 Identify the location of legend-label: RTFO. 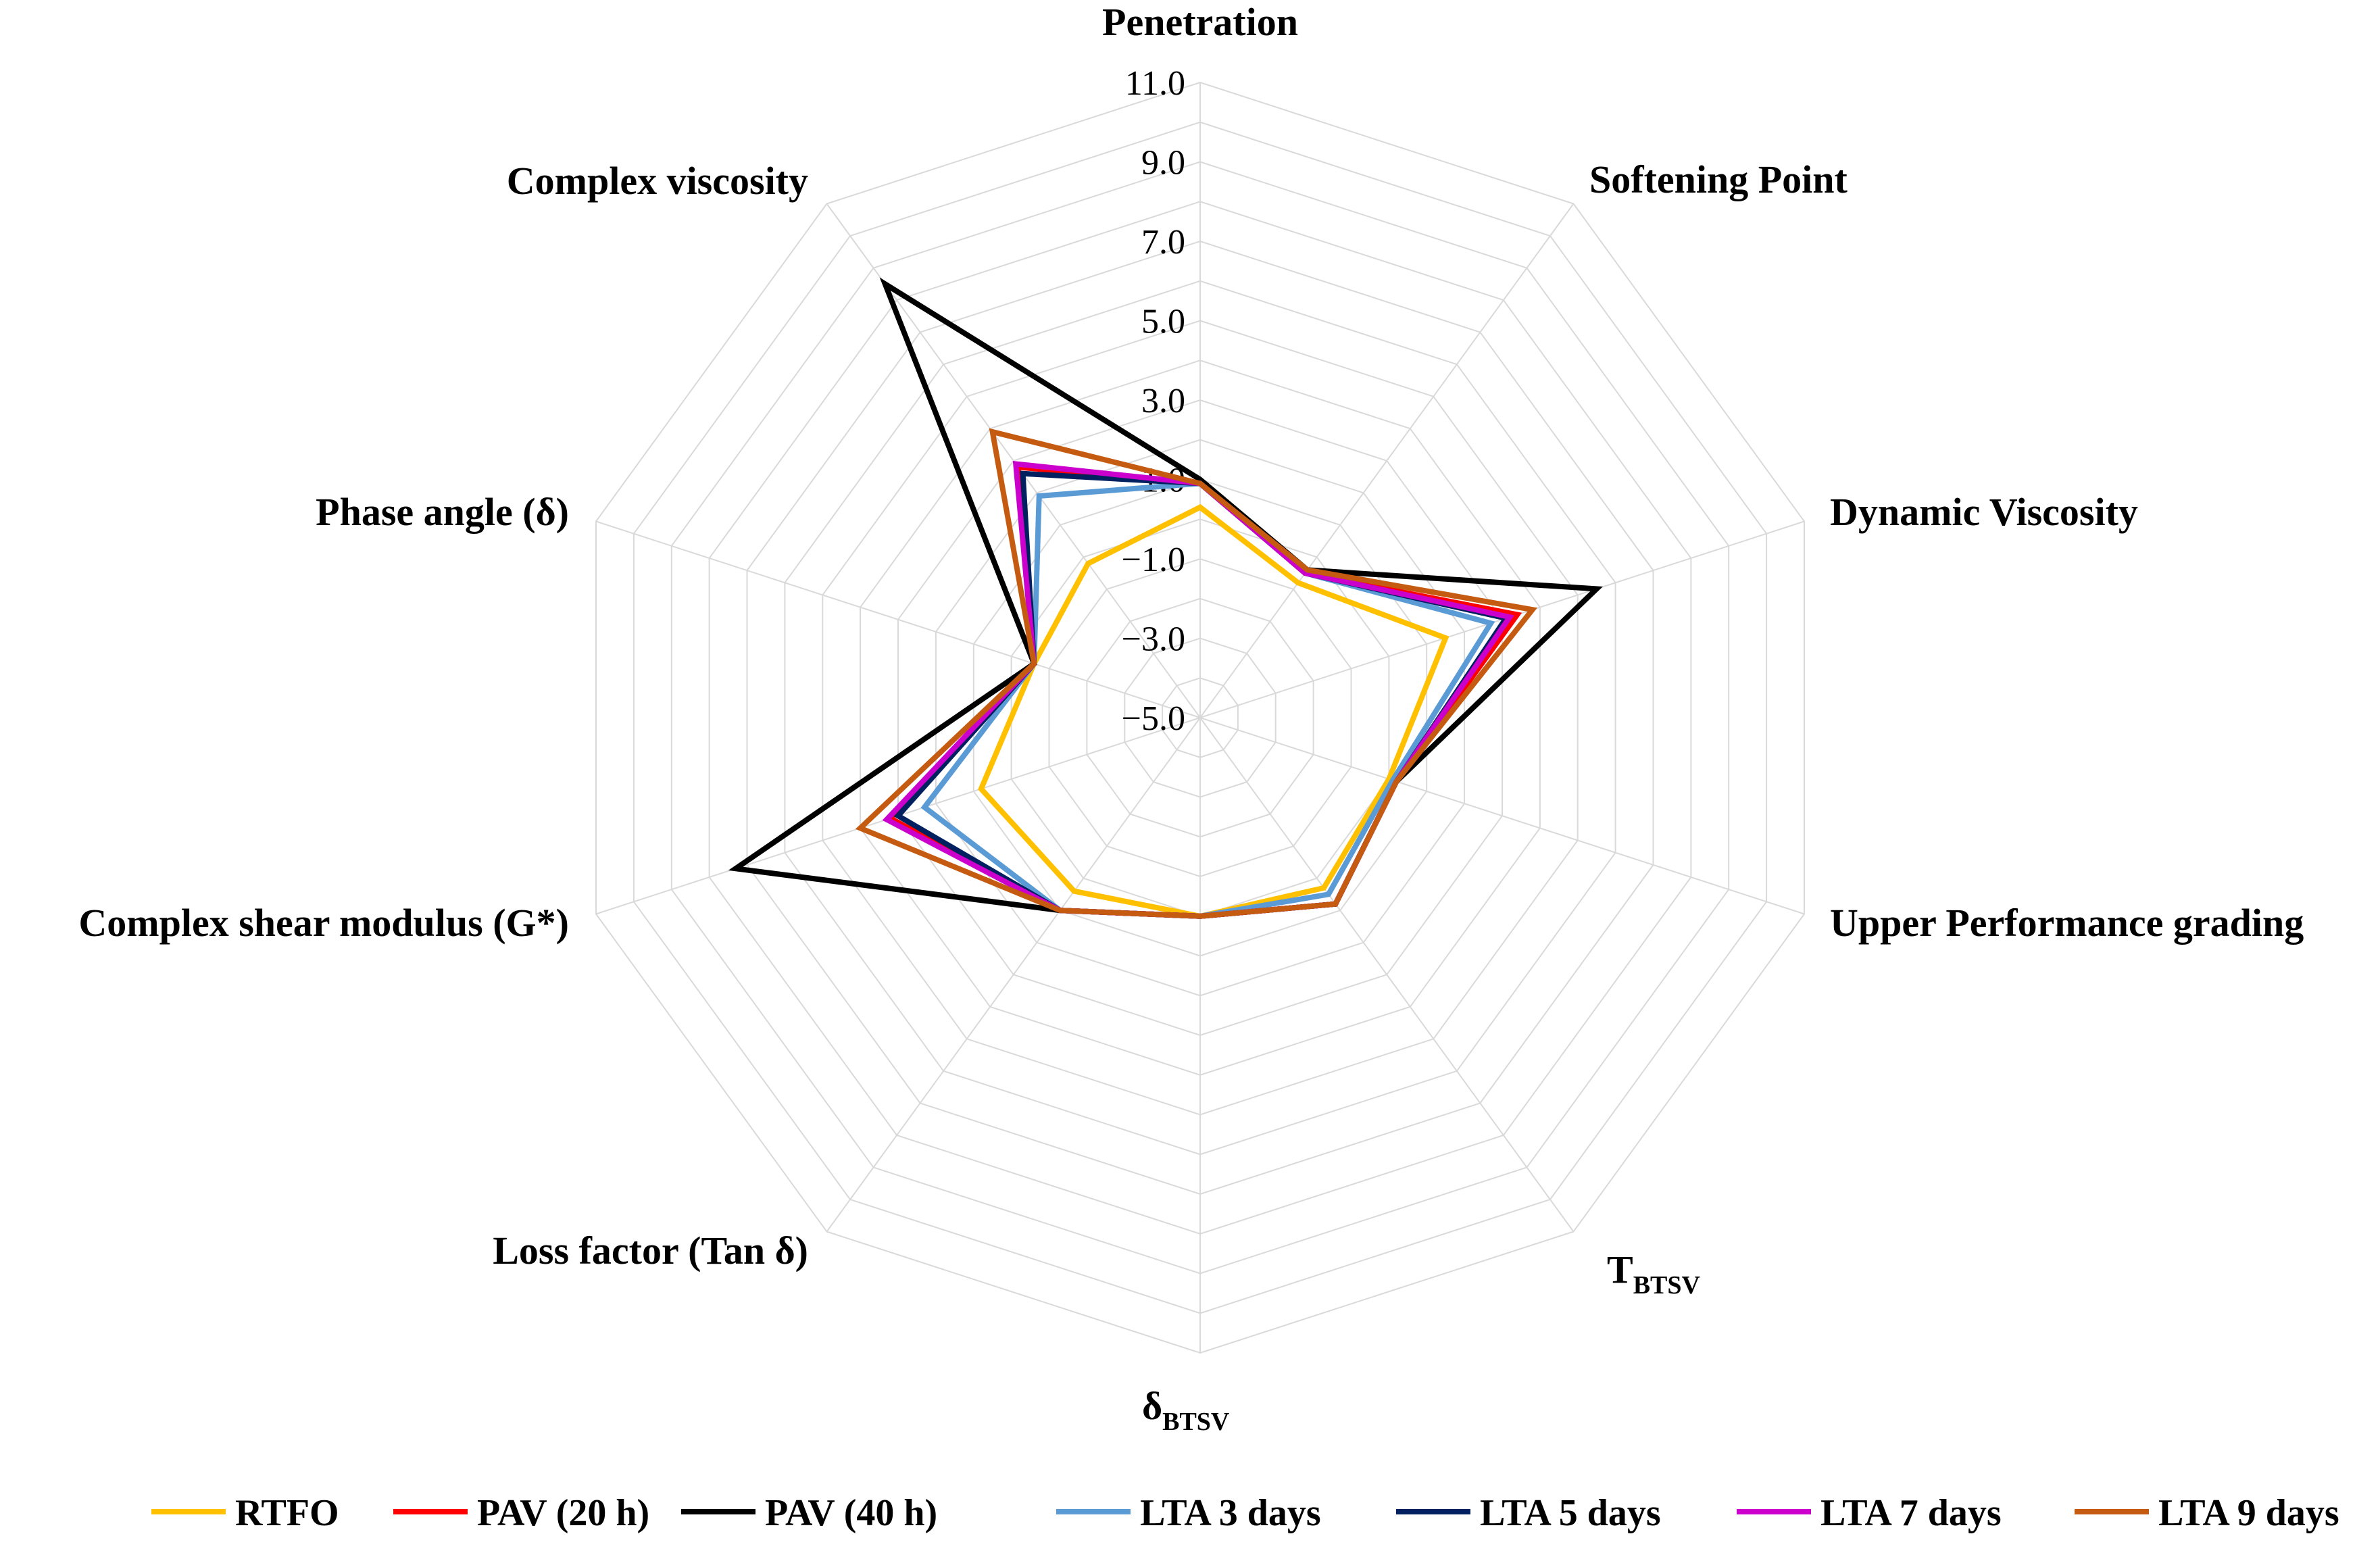
(287, 1513).